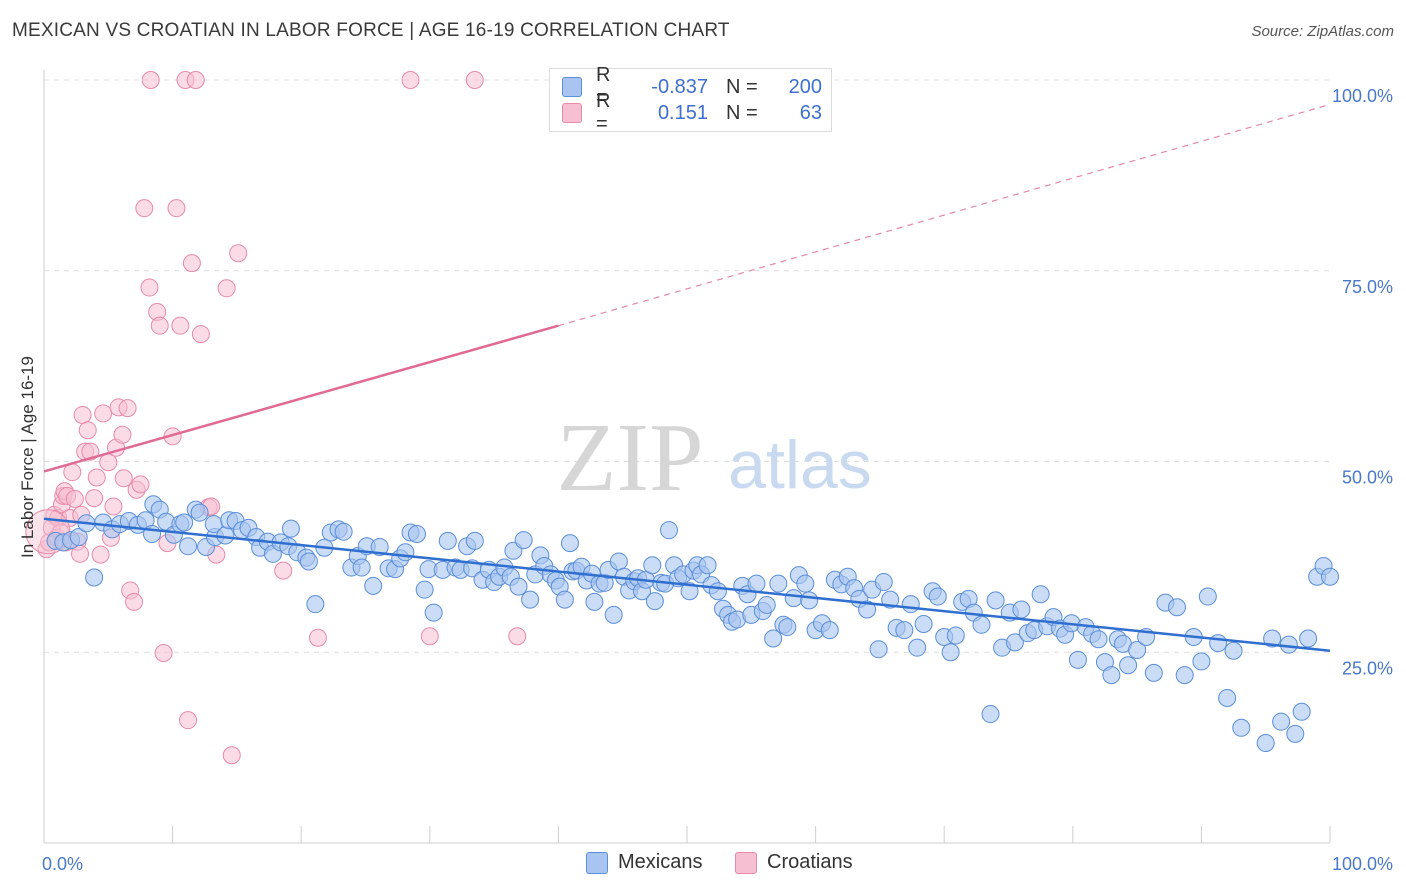 The height and width of the screenshot is (892, 1406). What do you see at coordinates (682, 112) in the screenshot?
I see `r-value: 0.151` at bounding box center [682, 112].